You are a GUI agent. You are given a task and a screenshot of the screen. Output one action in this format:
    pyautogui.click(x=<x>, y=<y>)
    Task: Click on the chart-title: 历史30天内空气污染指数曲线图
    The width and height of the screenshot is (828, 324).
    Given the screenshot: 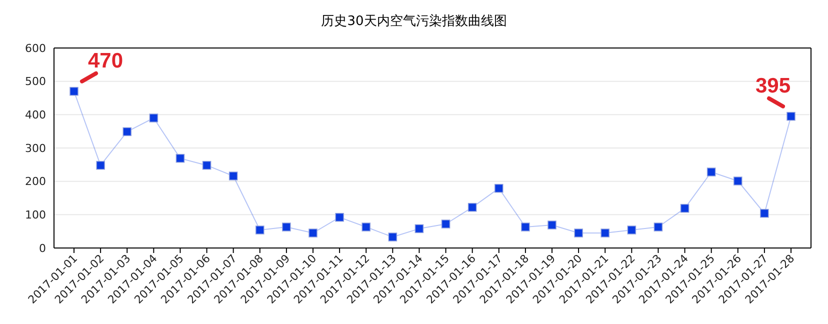 What is the action you would take?
    pyautogui.click(x=414, y=21)
    